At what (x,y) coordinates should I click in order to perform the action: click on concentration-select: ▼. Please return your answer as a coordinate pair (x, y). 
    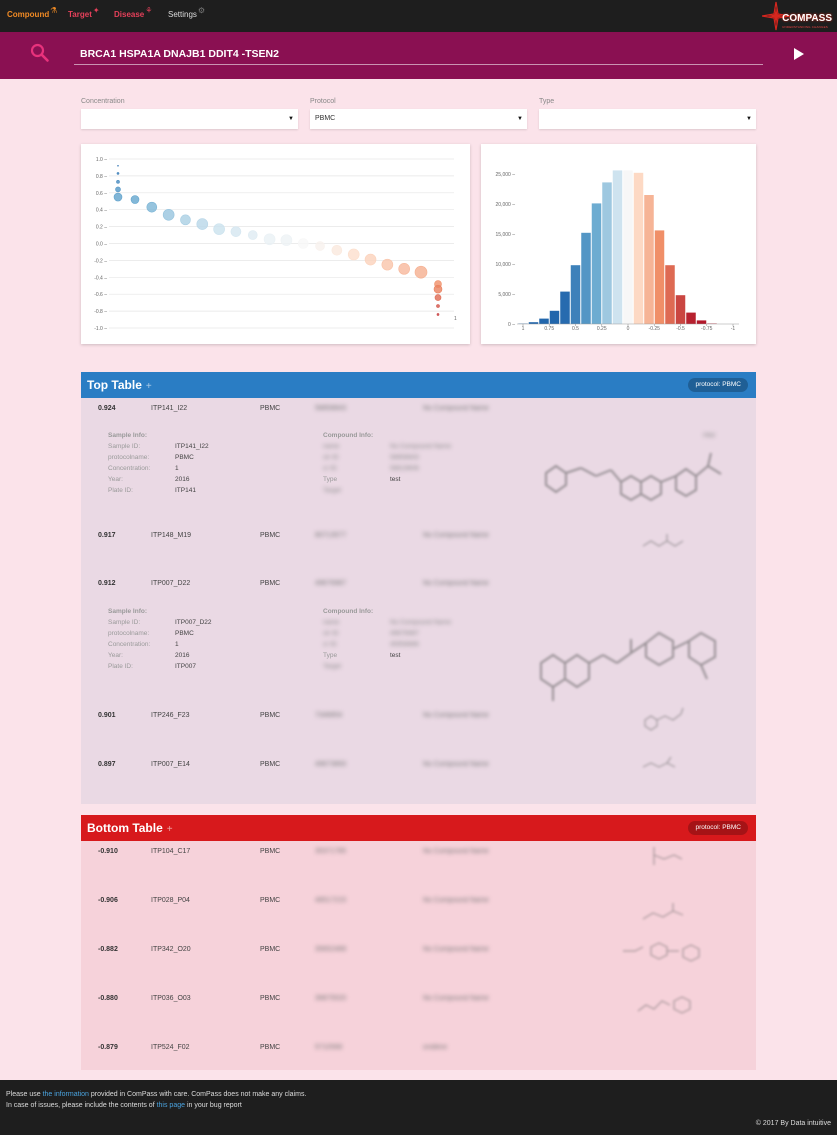
    Looking at the image, I should click on (189, 119).